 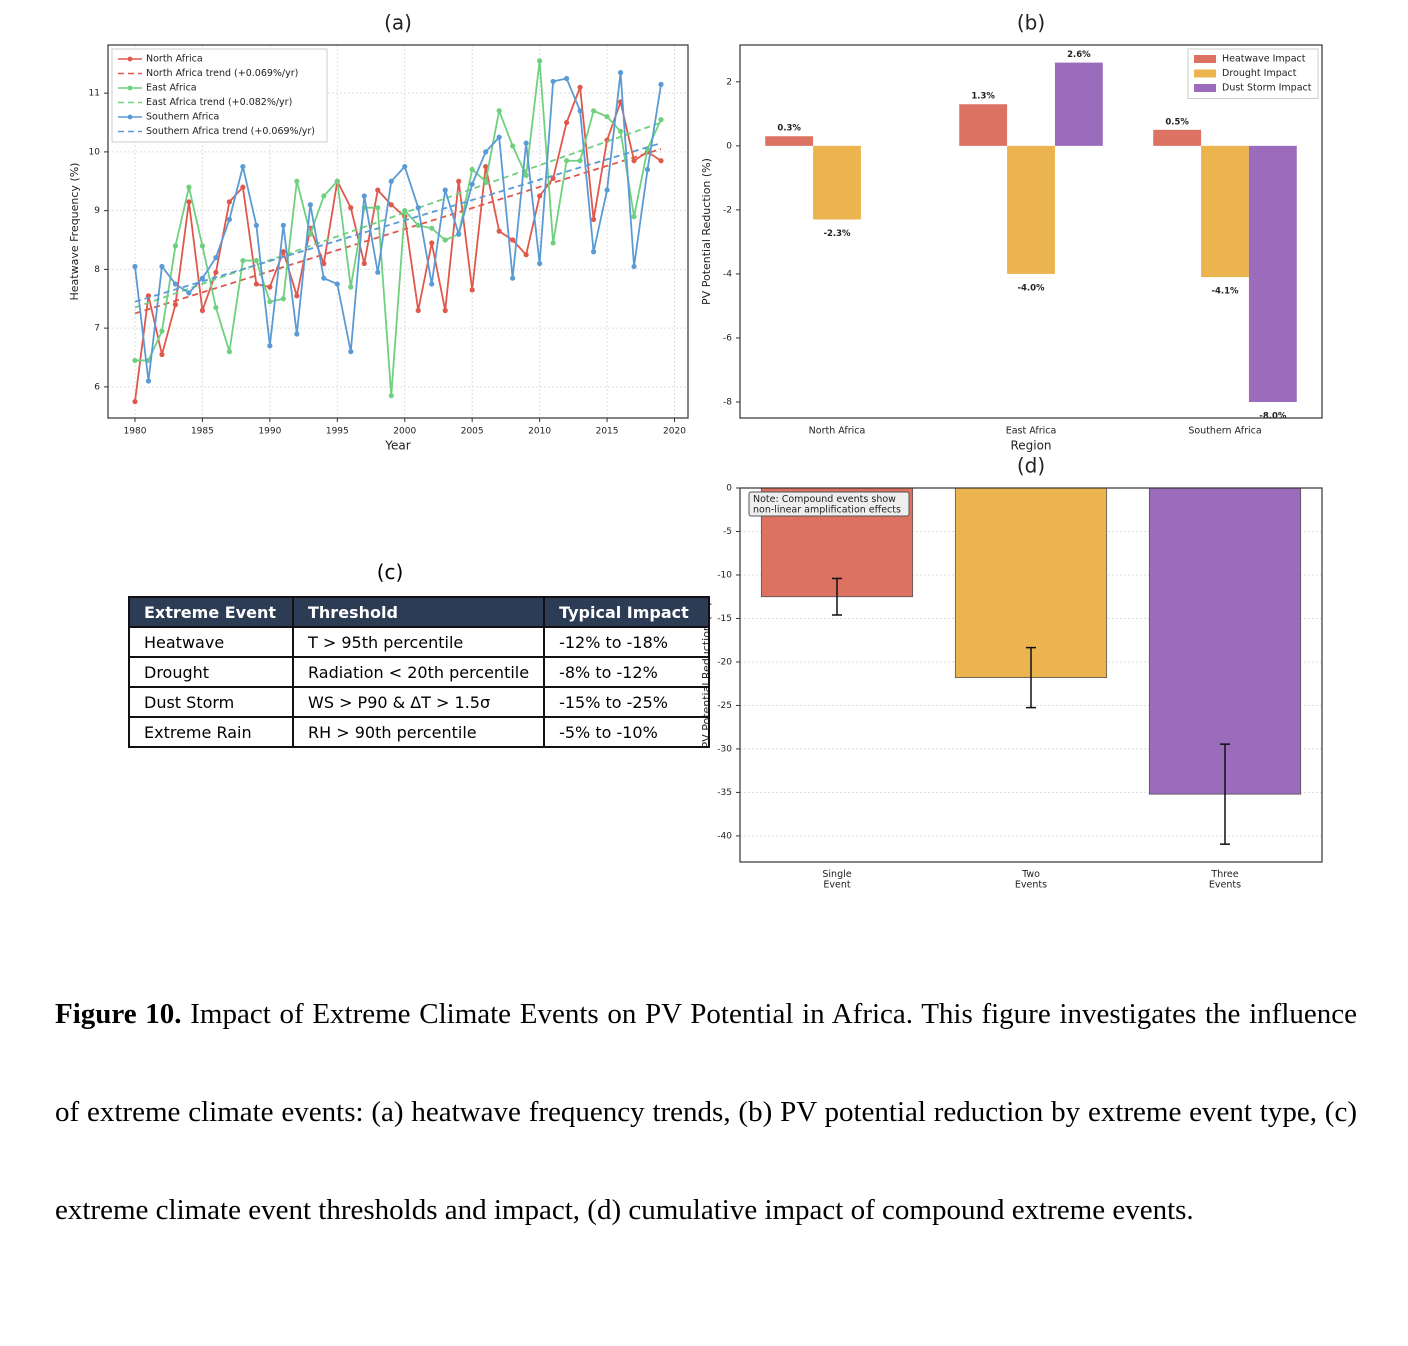 I want to click on y-tick-label: 0, so click(x=729, y=489).